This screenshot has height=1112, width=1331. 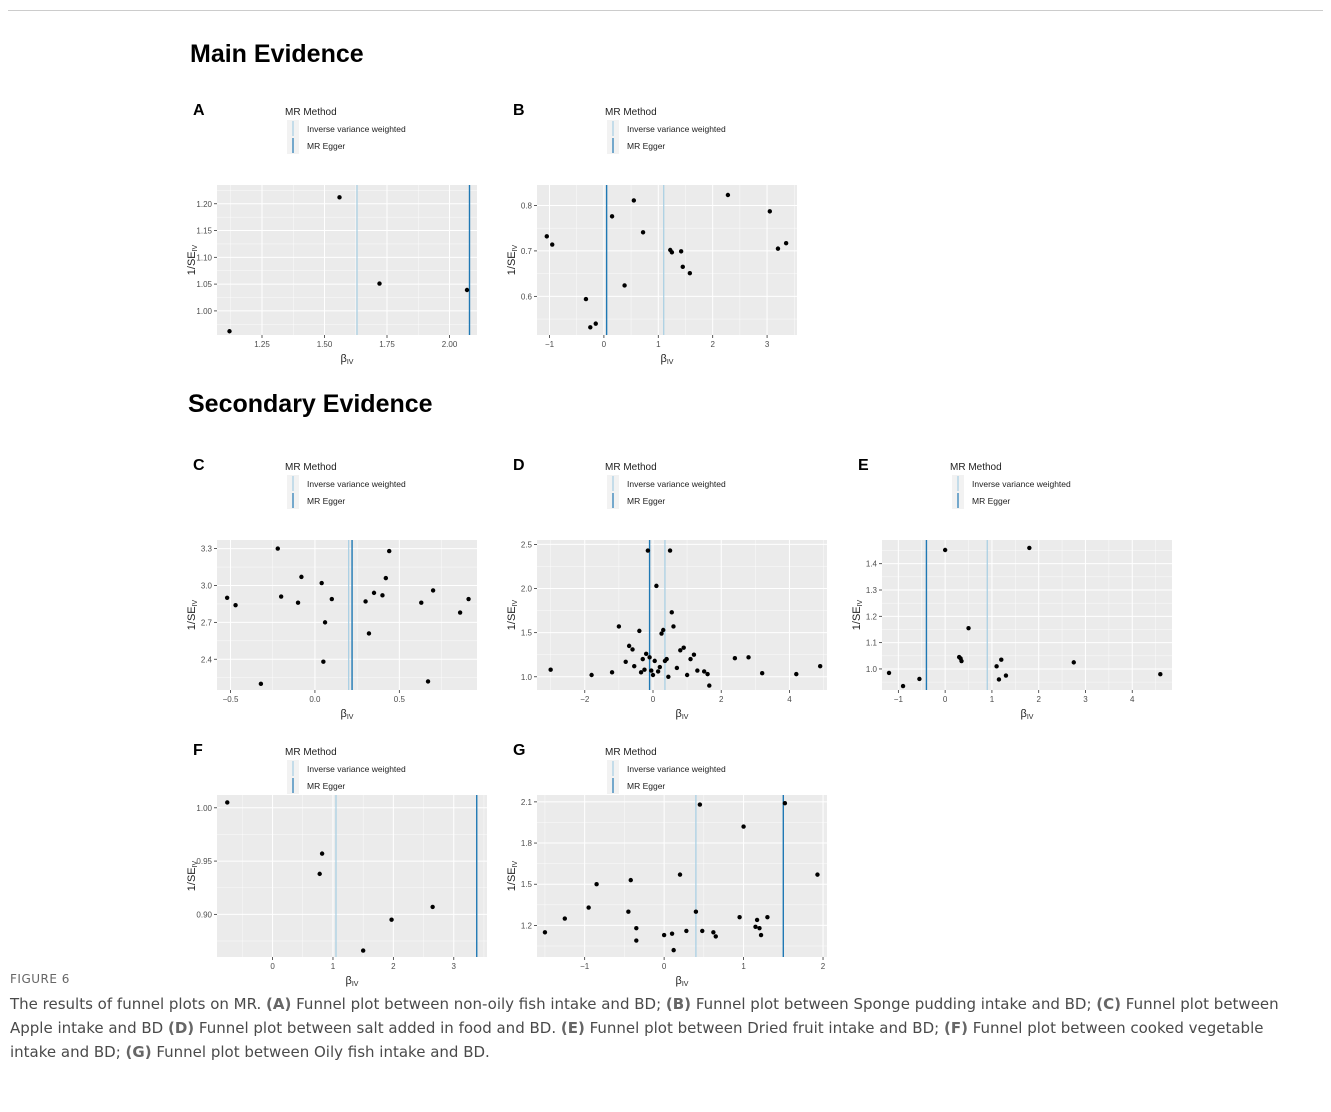 What do you see at coordinates (207, 549) in the screenshot?
I see `y-tick-label: 3.3` at bounding box center [207, 549].